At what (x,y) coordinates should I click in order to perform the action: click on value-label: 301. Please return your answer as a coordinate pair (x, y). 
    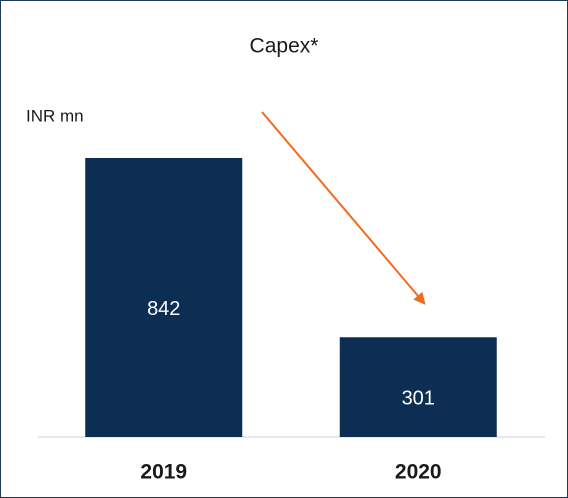
    Looking at the image, I should click on (418, 398).